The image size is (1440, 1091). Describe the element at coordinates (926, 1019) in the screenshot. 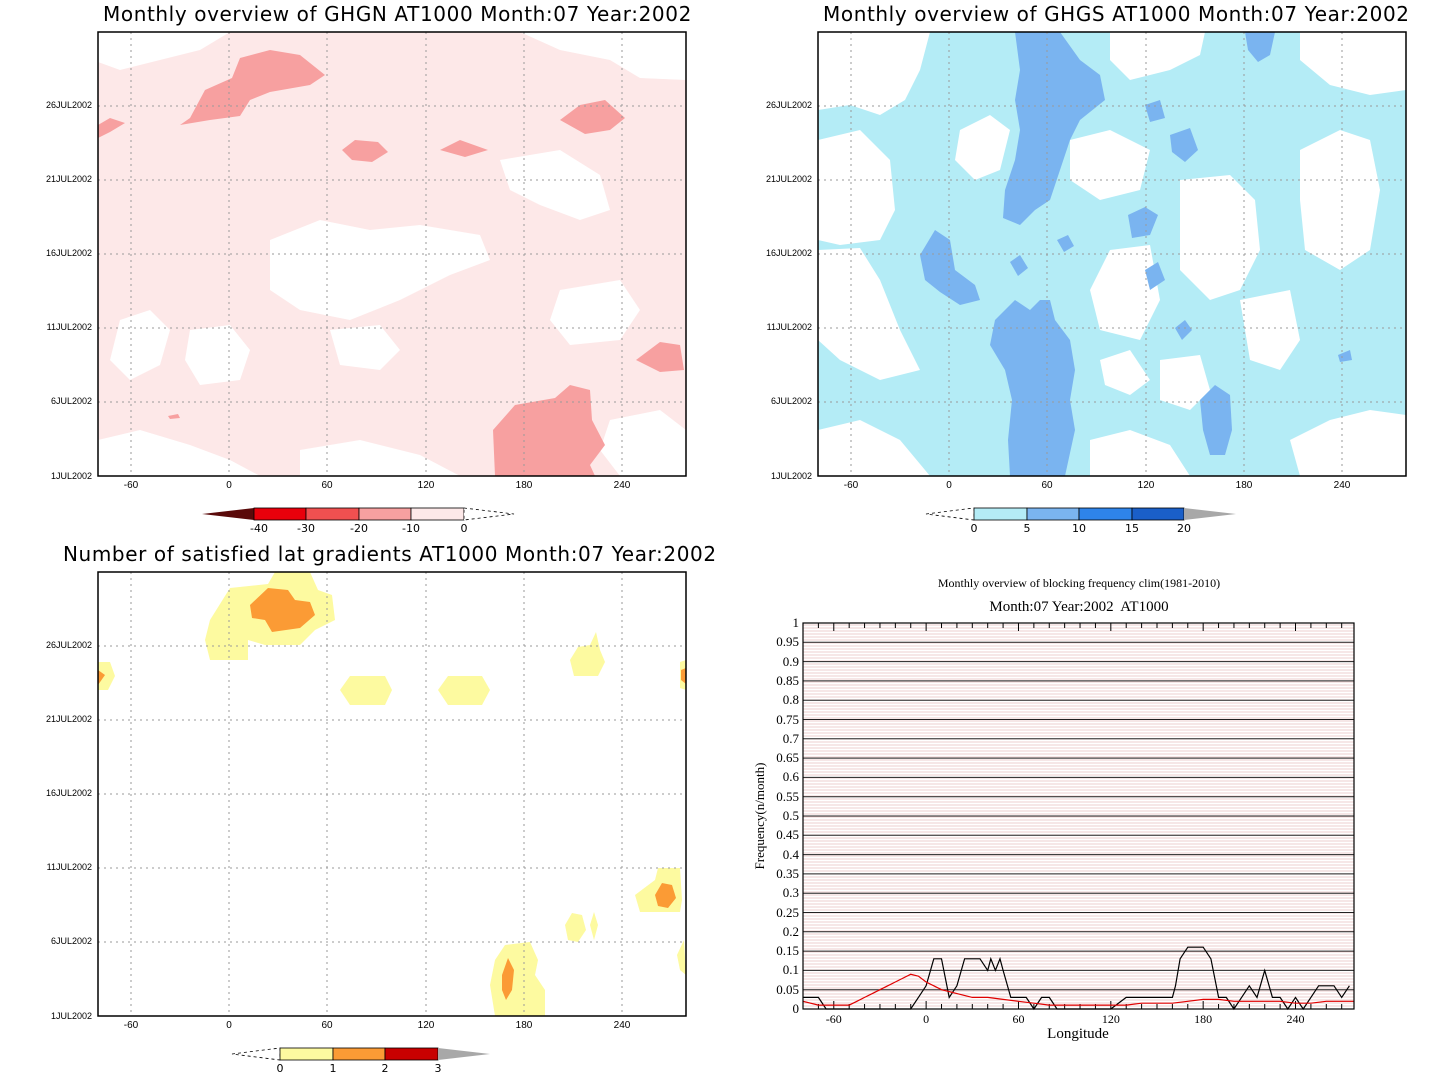

I see `freq-xtick: 0` at that location.